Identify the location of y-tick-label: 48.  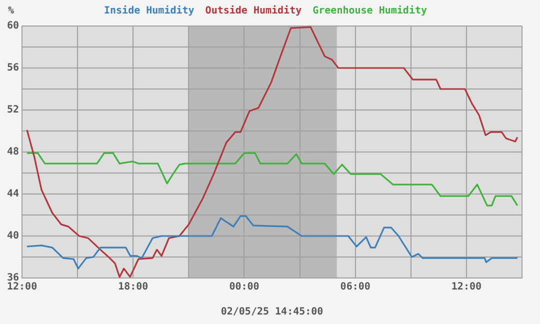
(13, 152).